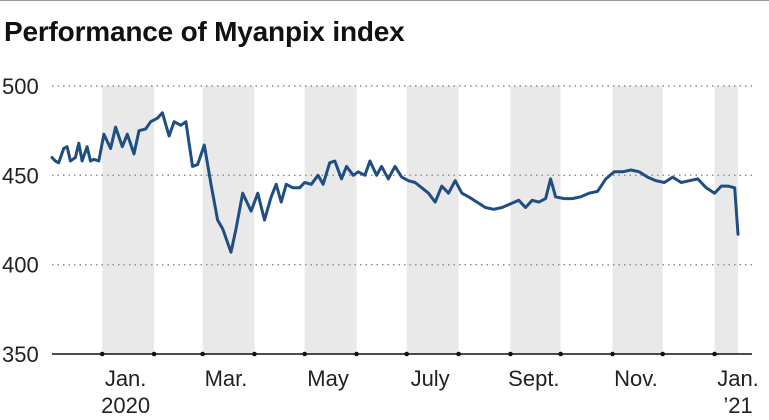 This screenshot has width=769, height=420. What do you see at coordinates (20, 265) in the screenshot?
I see `y-tick-label: 400` at bounding box center [20, 265].